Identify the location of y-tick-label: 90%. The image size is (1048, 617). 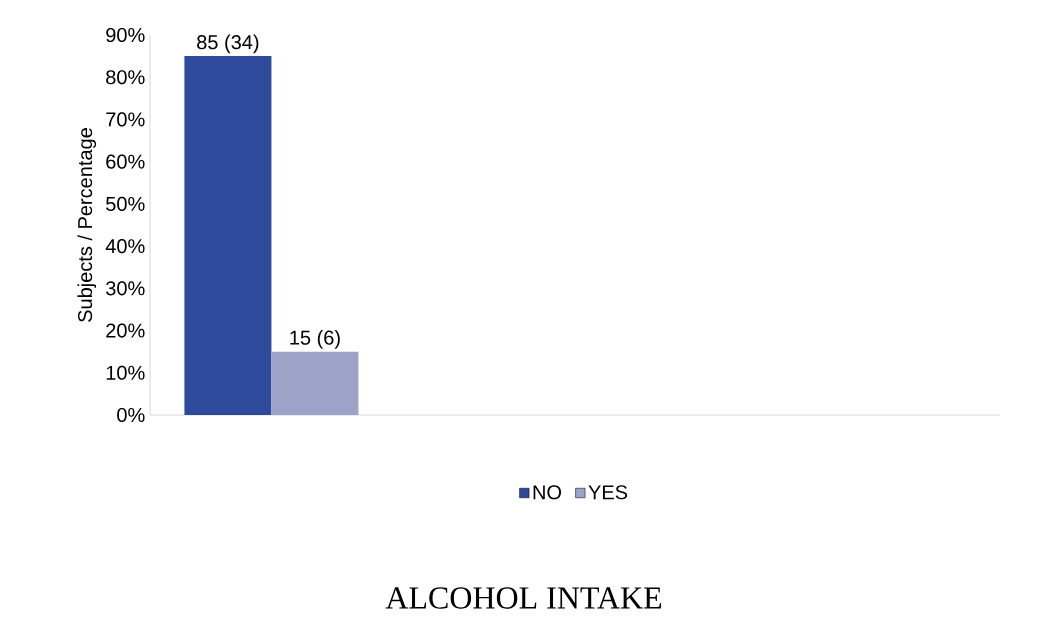
(125, 35).